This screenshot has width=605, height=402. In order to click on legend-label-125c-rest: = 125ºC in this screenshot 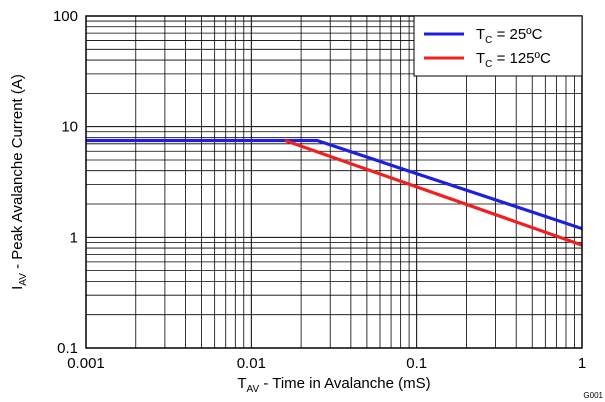, I will do `click(521, 58)`.